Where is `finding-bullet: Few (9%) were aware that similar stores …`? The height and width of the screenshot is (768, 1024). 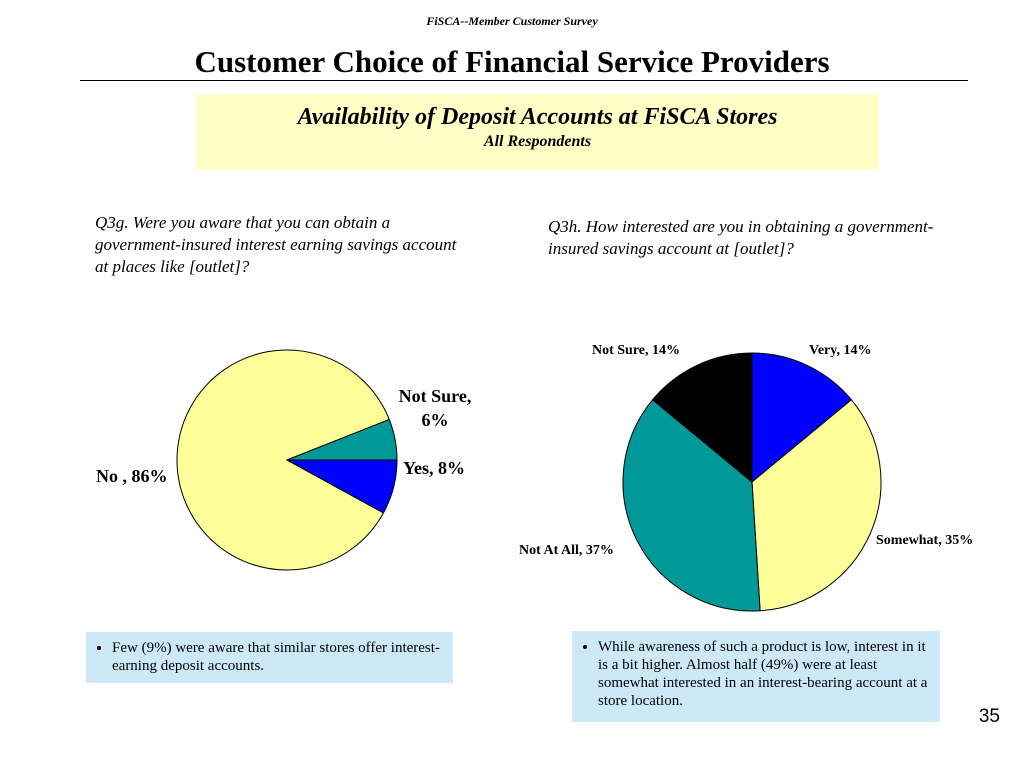 finding-bullet: Few (9%) were aware that similar stores … is located at coordinates (278, 657).